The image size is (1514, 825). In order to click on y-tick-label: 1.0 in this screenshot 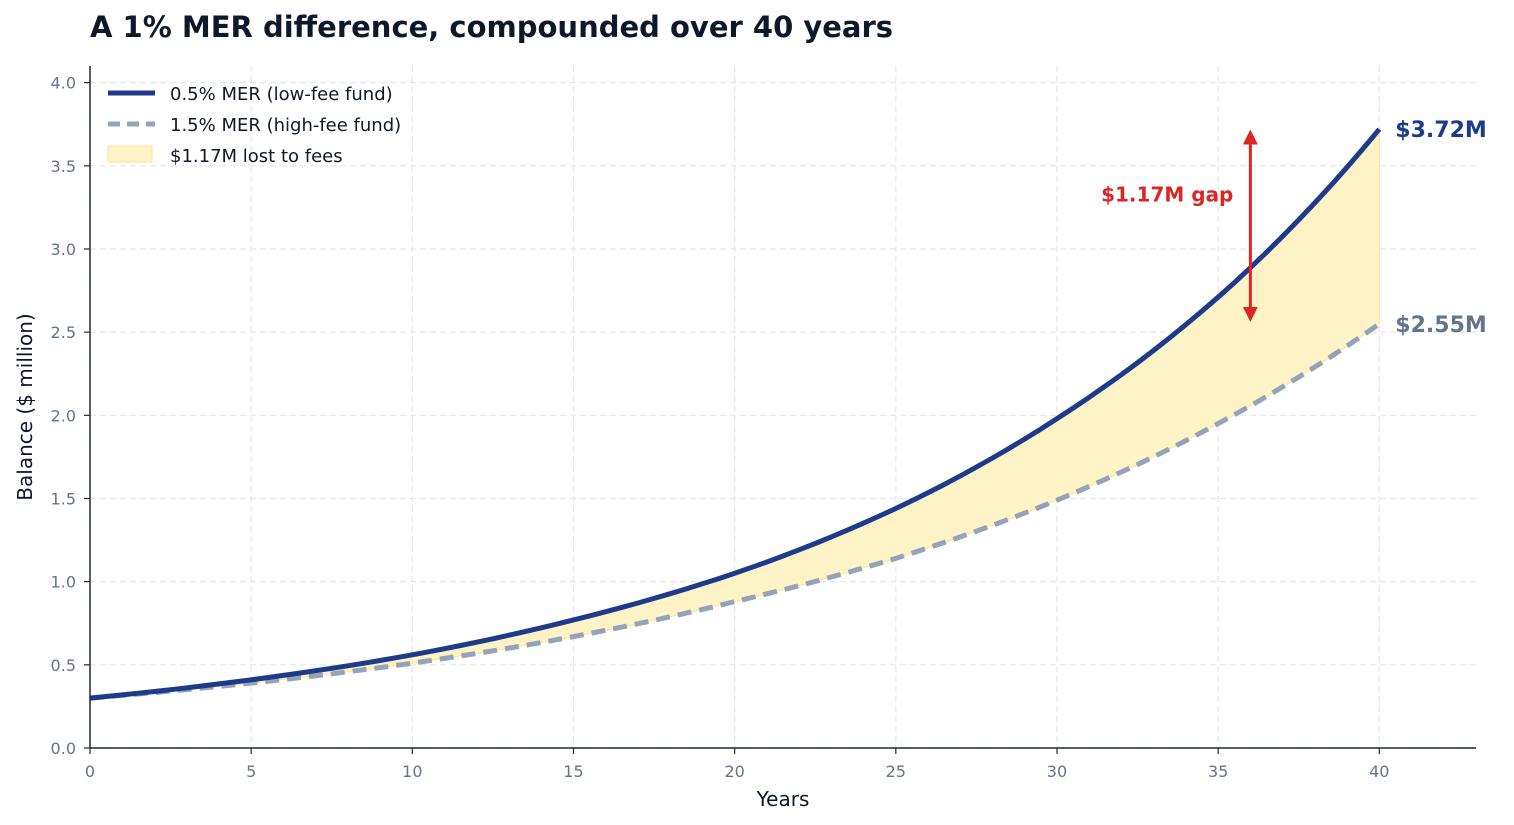, I will do `click(63, 582)`.